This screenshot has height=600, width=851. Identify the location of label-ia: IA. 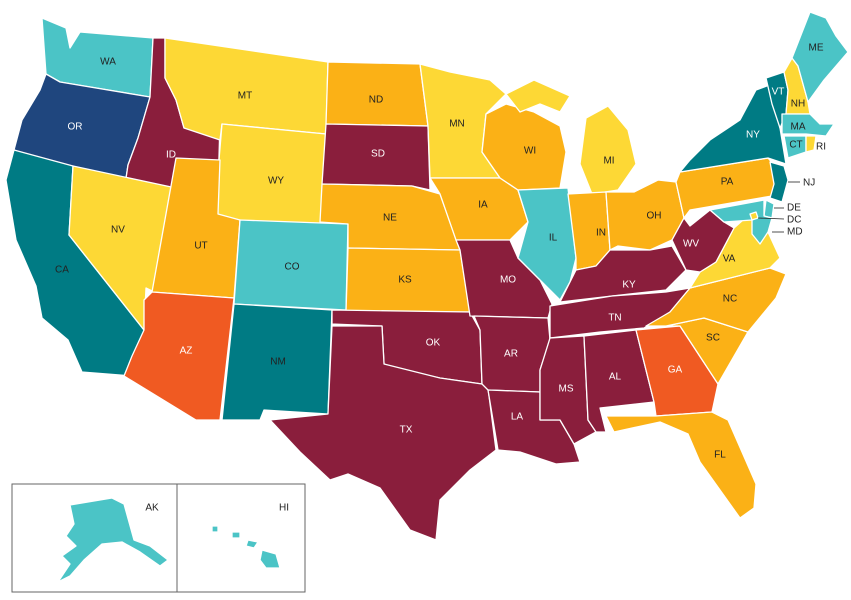
(483, 205).